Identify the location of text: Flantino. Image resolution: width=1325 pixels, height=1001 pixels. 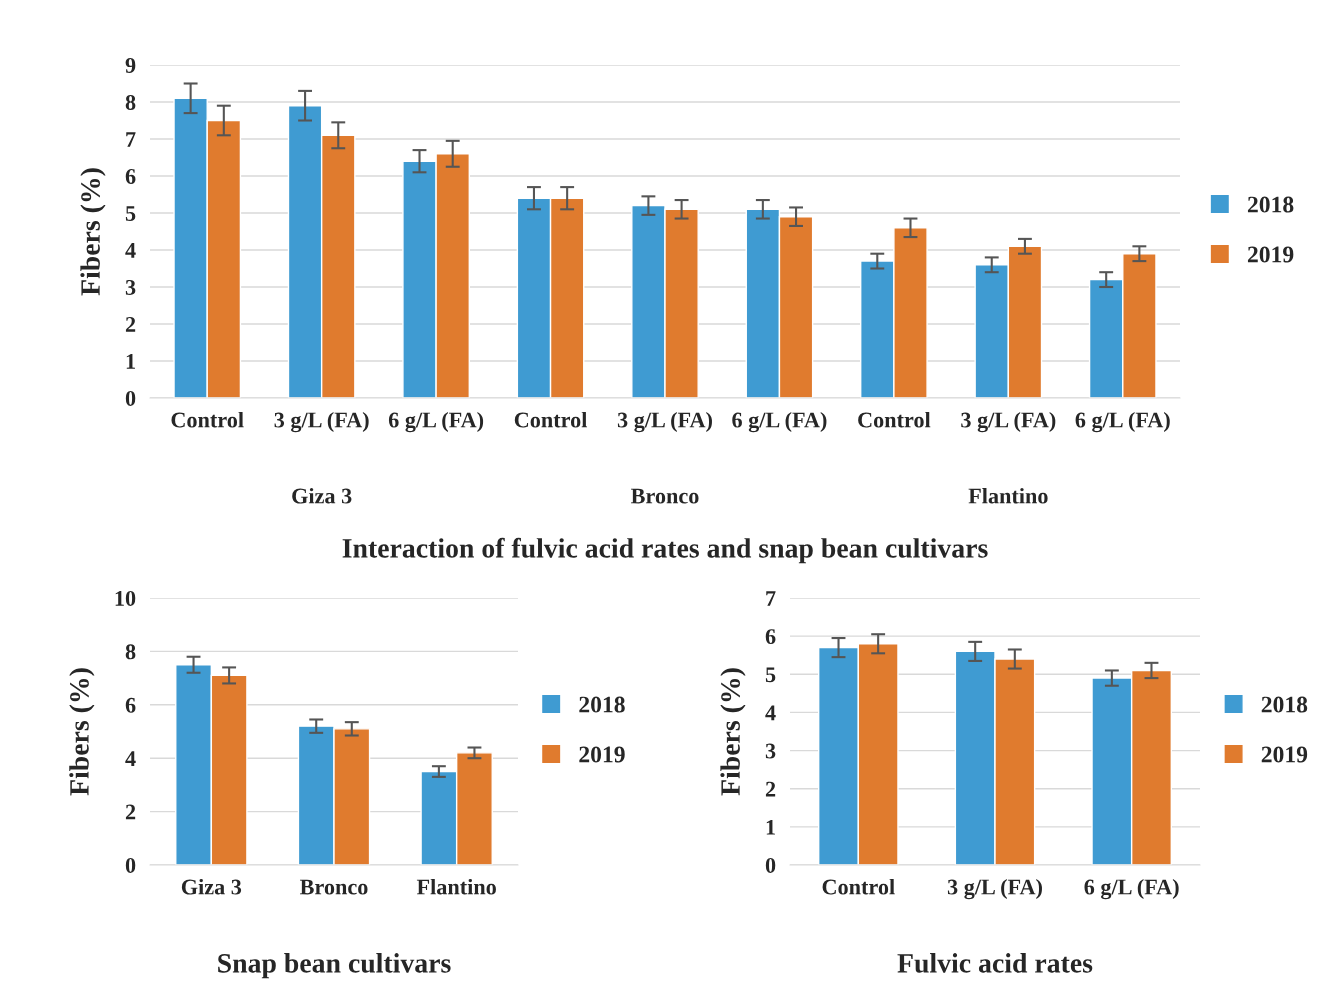
(1008, 495).